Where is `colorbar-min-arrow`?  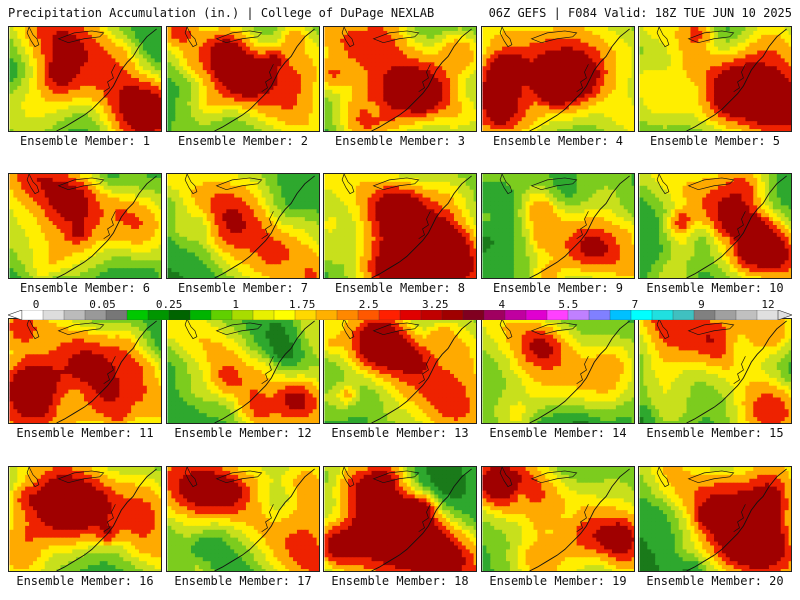 colorbar-min-arrow is located at coordinates (15, 315).